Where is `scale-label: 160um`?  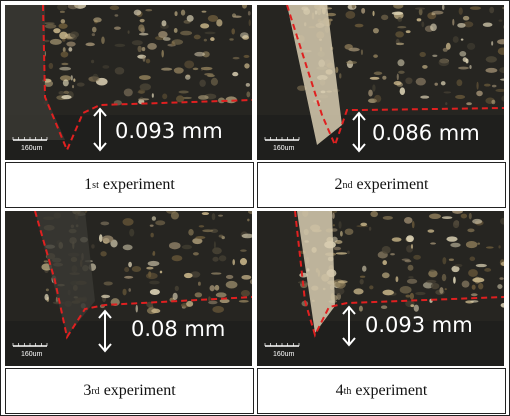 scale-label: 160um is located at coordinates (284, 354).